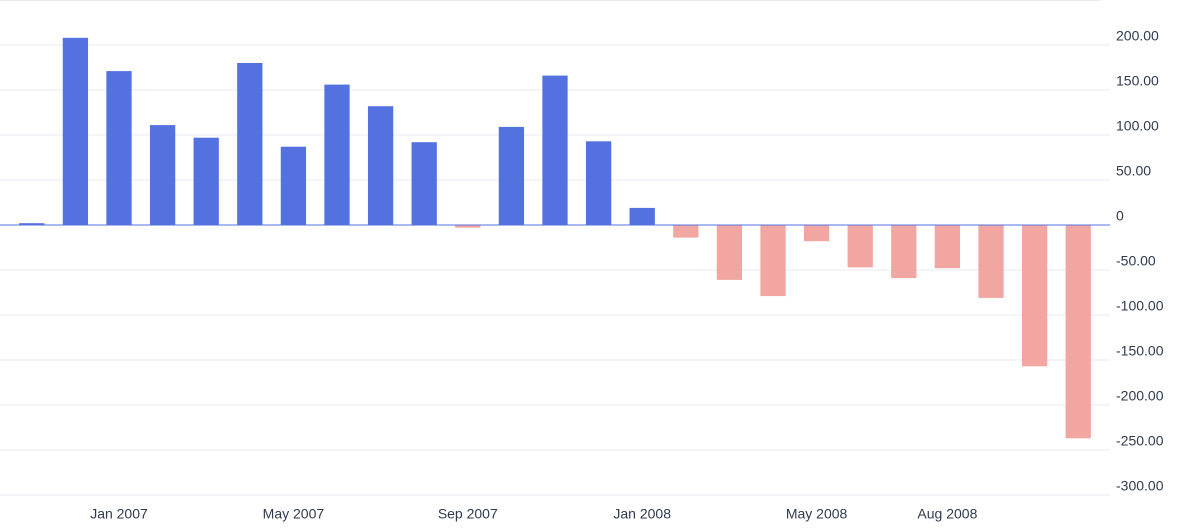 The width and height of the screenshot is (1182, 530). What do you see at coordinates (1140, 486) in the screenshot?
I see `y-tick-label: -300.00` at bounding box center [1140, 486].